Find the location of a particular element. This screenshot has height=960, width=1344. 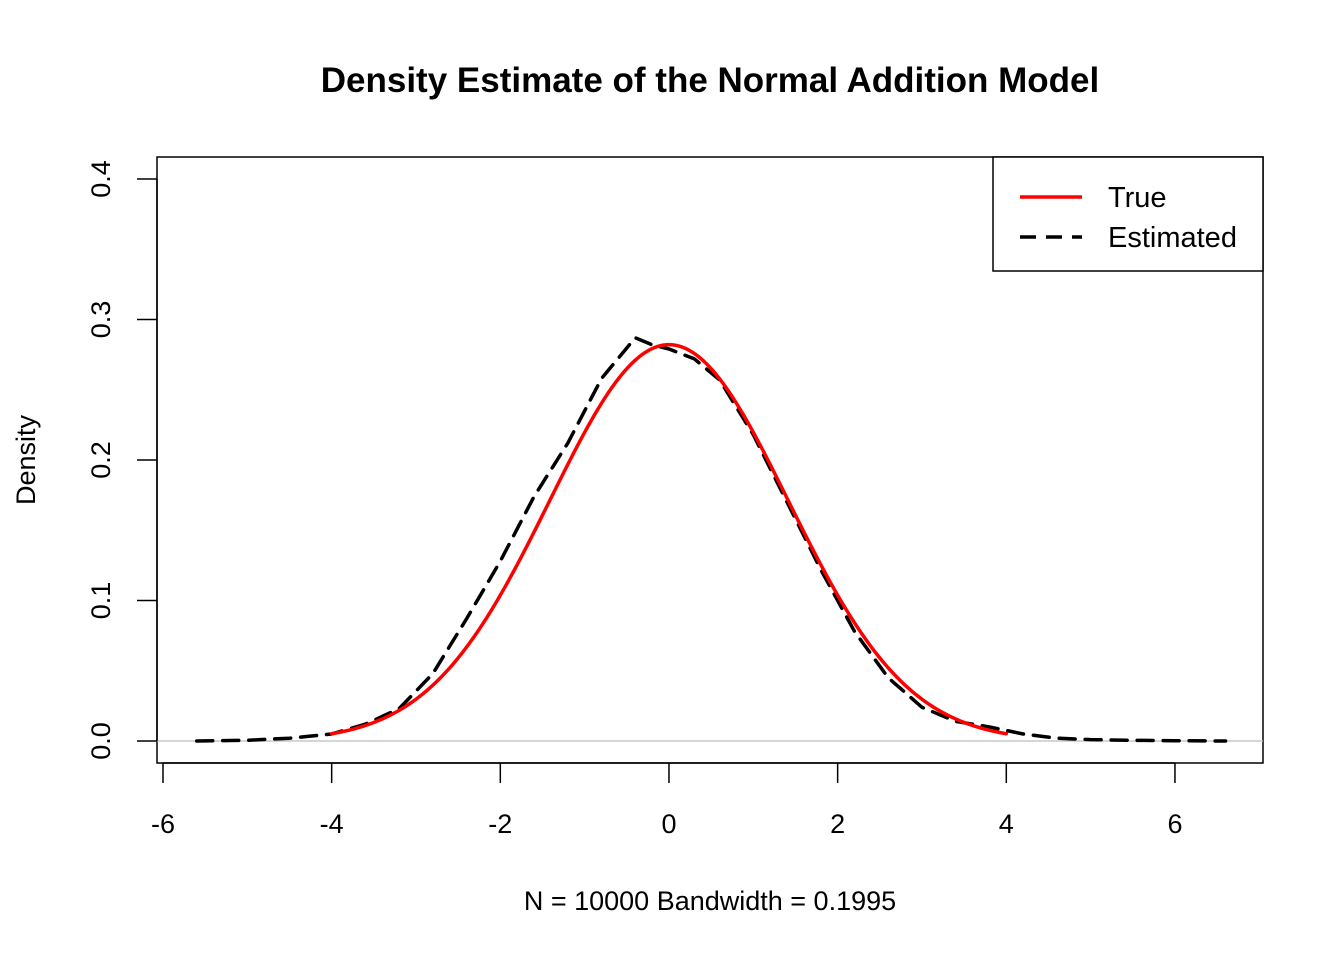

x-axis-label: N = 10000 Bandwidth = 0.1995 is located at coordinates (710, 901).